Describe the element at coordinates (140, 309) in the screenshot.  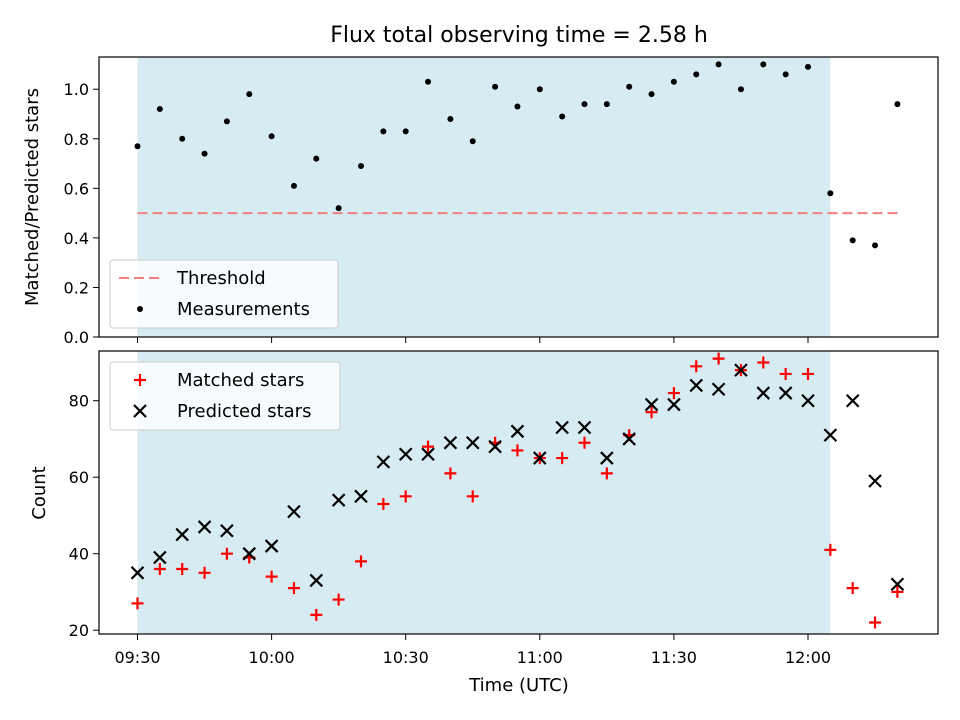
I see `legend-measurements-swatch` at that location.